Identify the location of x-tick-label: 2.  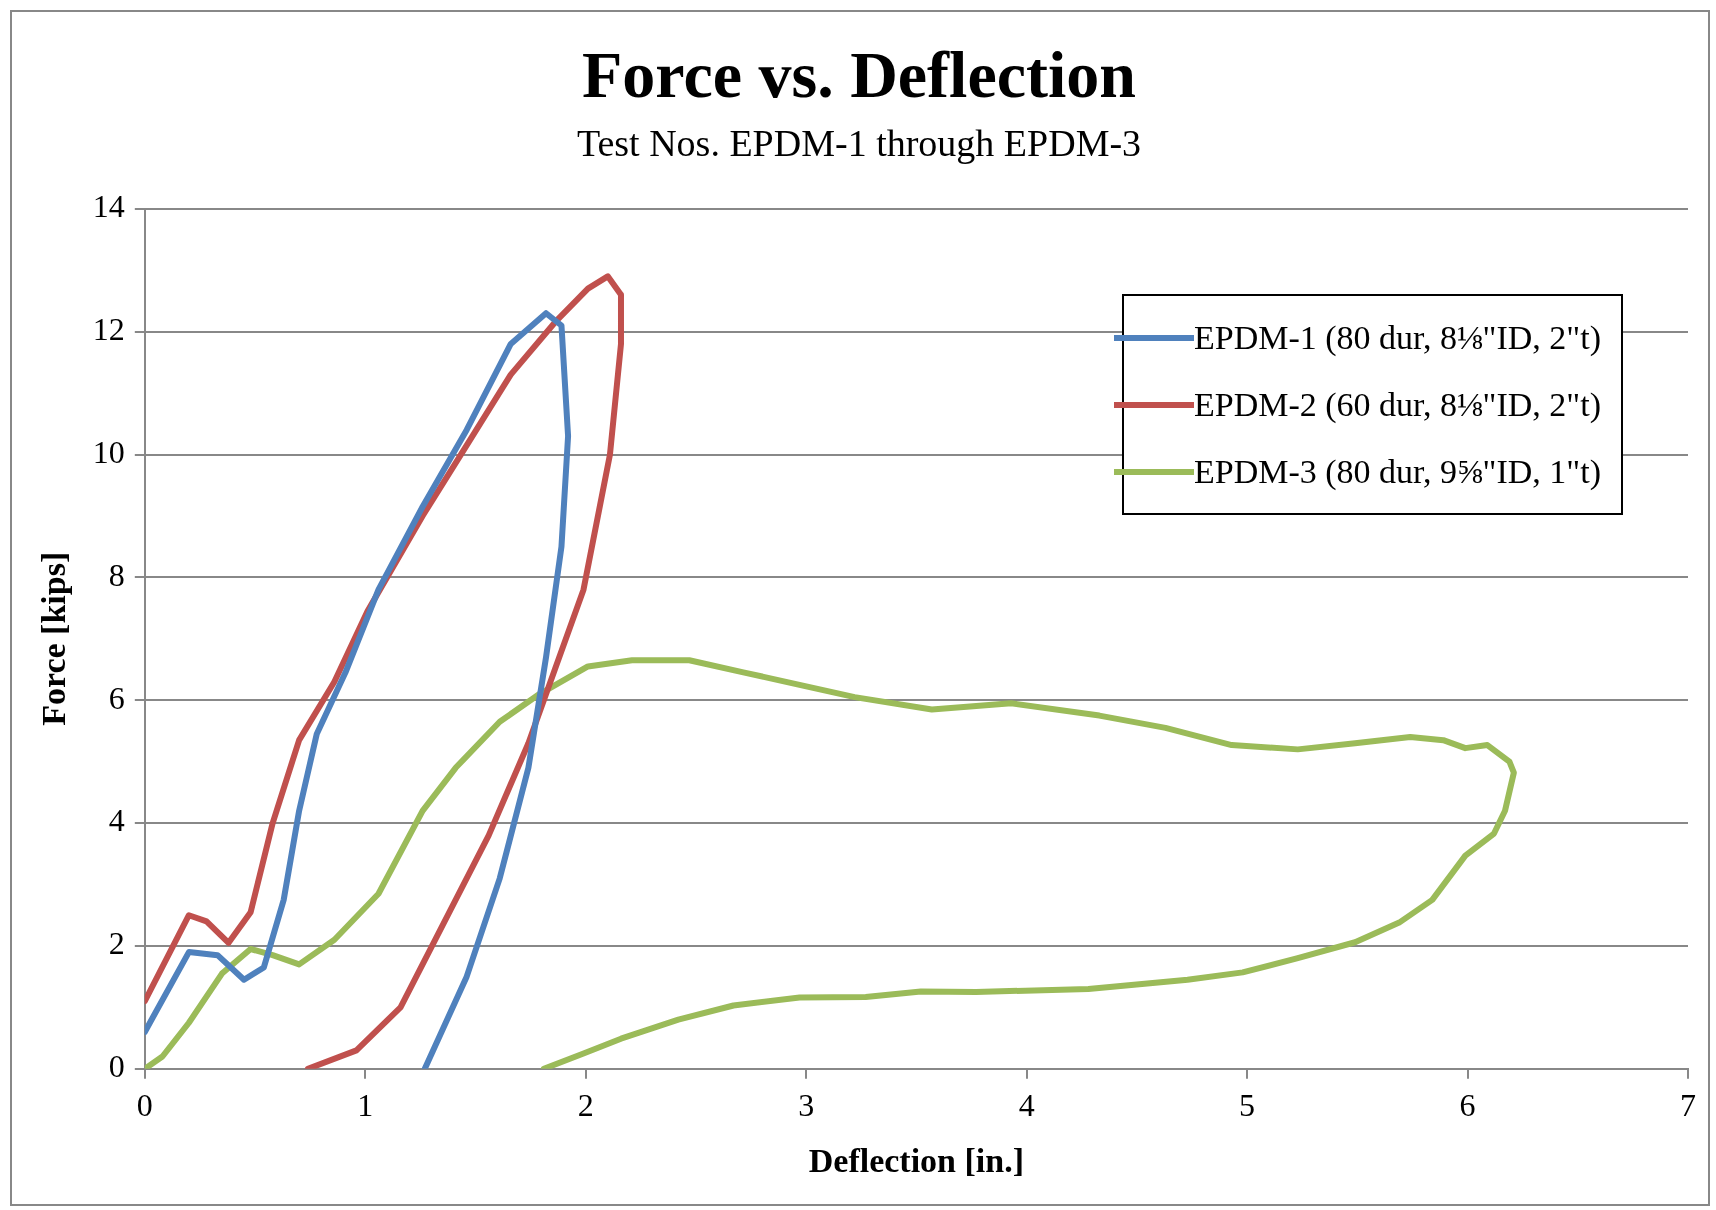
(585, 1105).